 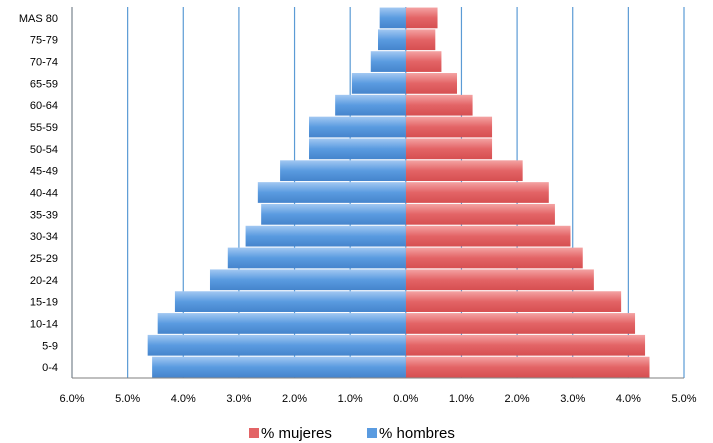 I want to click on y-tick-label: 45-49, so click(x=44, y=172).